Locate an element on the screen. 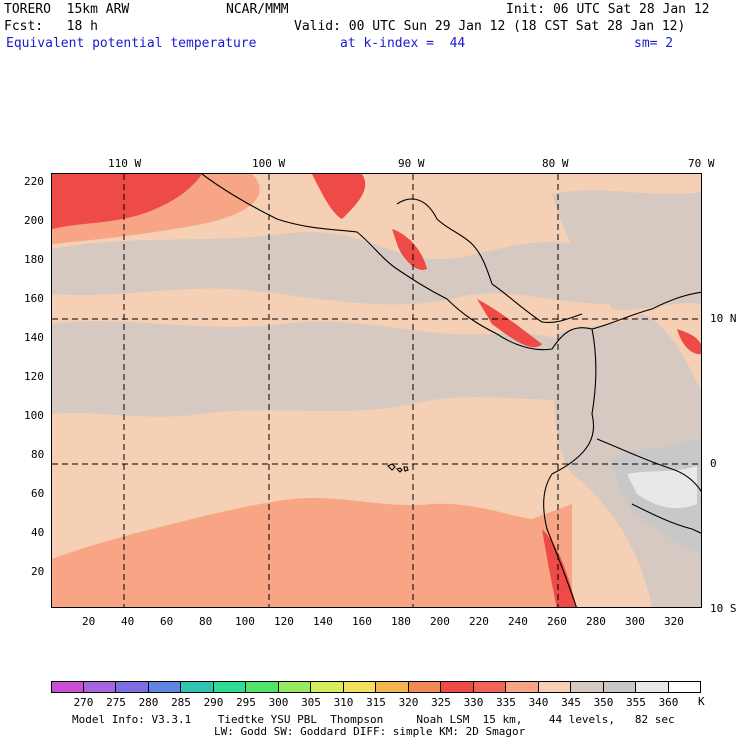  lat-label-0: 0 is located at coordinates (713, 463).